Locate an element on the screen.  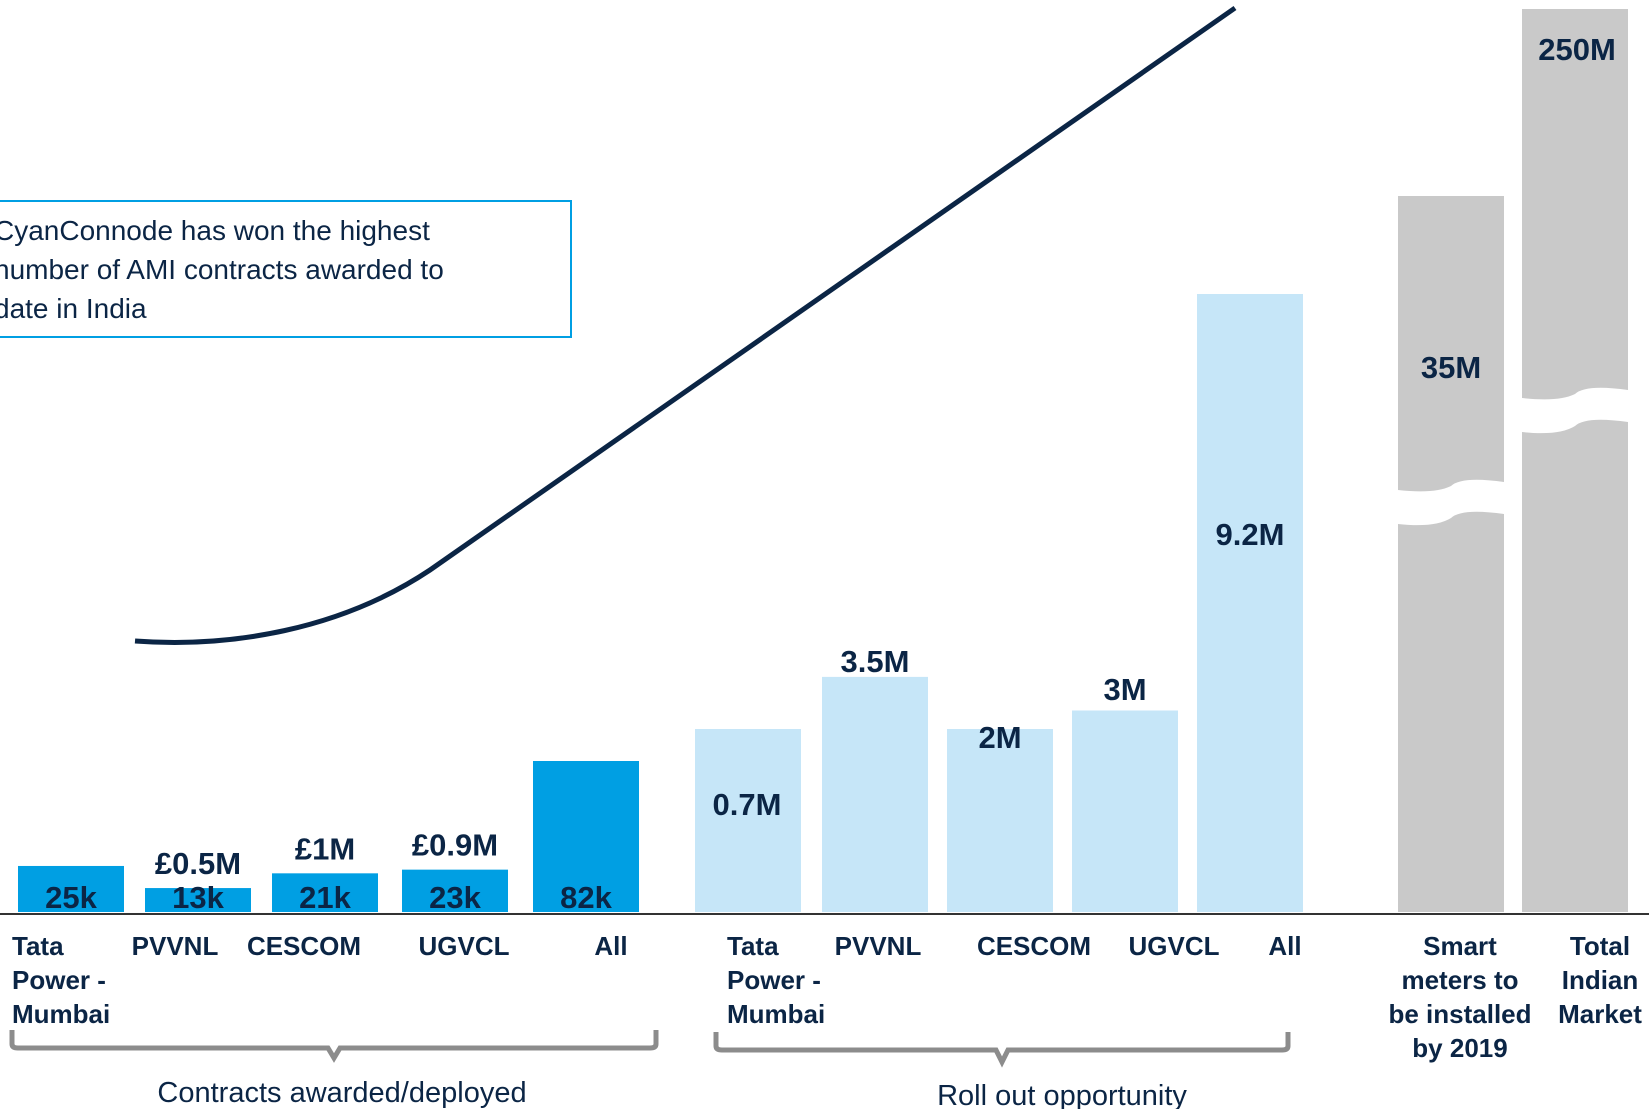
bar-units-label: 23k is located at coordinates (455, 897).